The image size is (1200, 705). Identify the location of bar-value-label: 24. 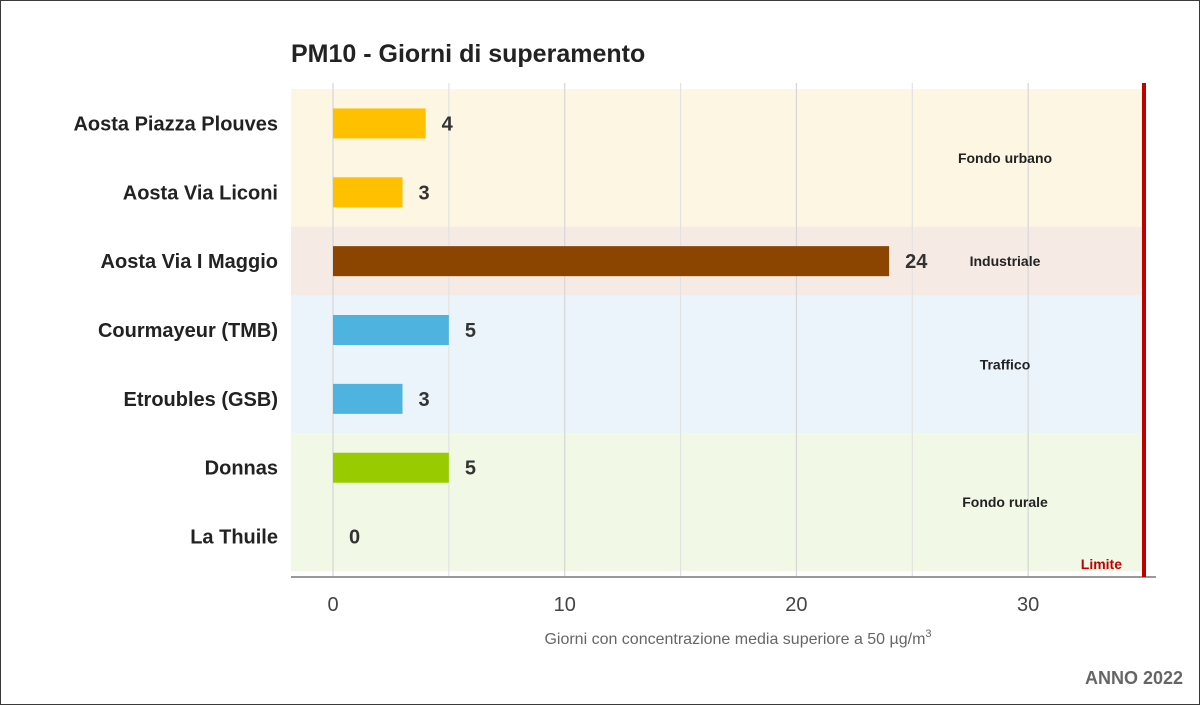
(916, 262).